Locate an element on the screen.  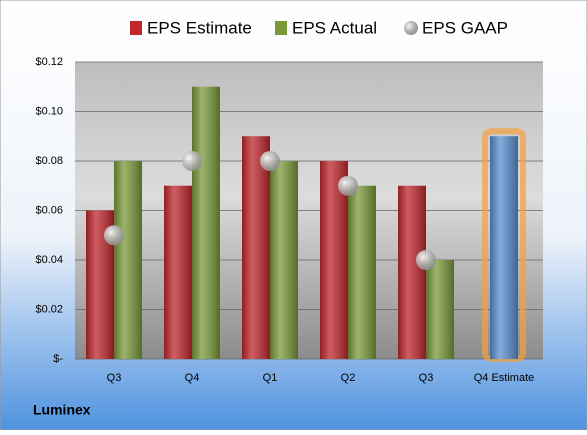
y-tick-label: $0.06 is located at coordinates (49, 210).